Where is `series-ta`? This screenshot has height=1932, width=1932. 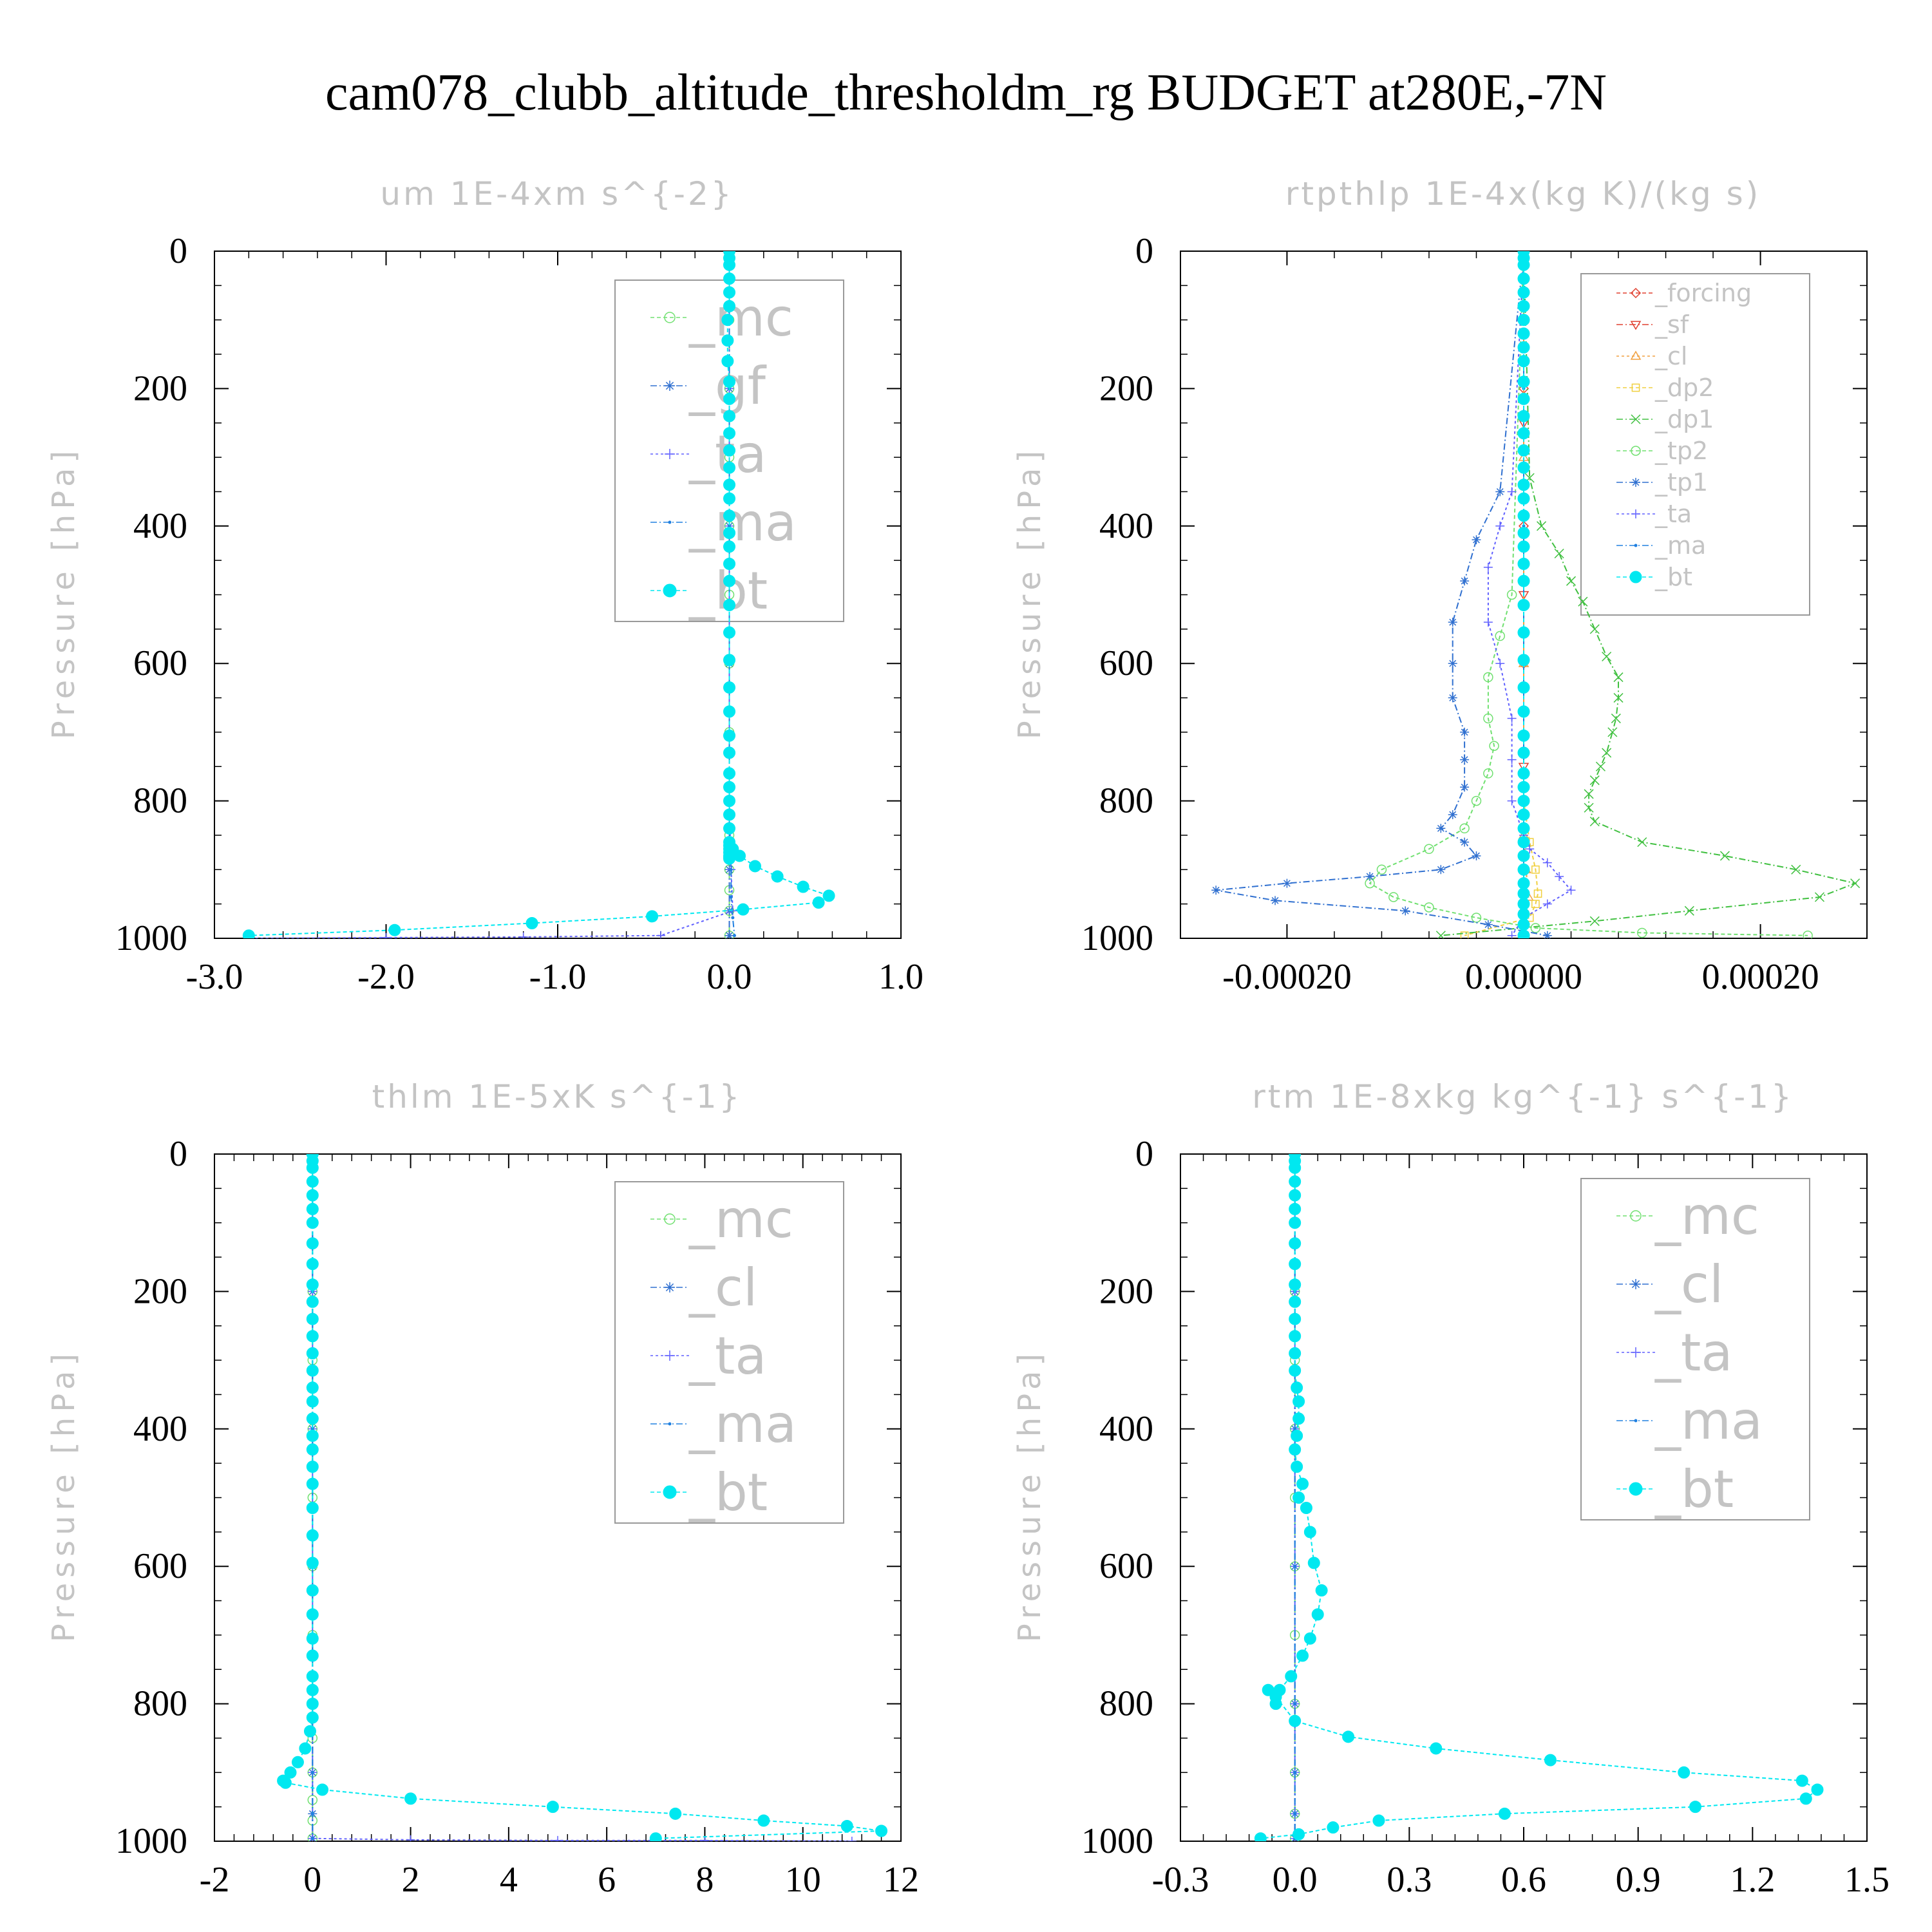 series-ta is located at coordinates (1529, 594).